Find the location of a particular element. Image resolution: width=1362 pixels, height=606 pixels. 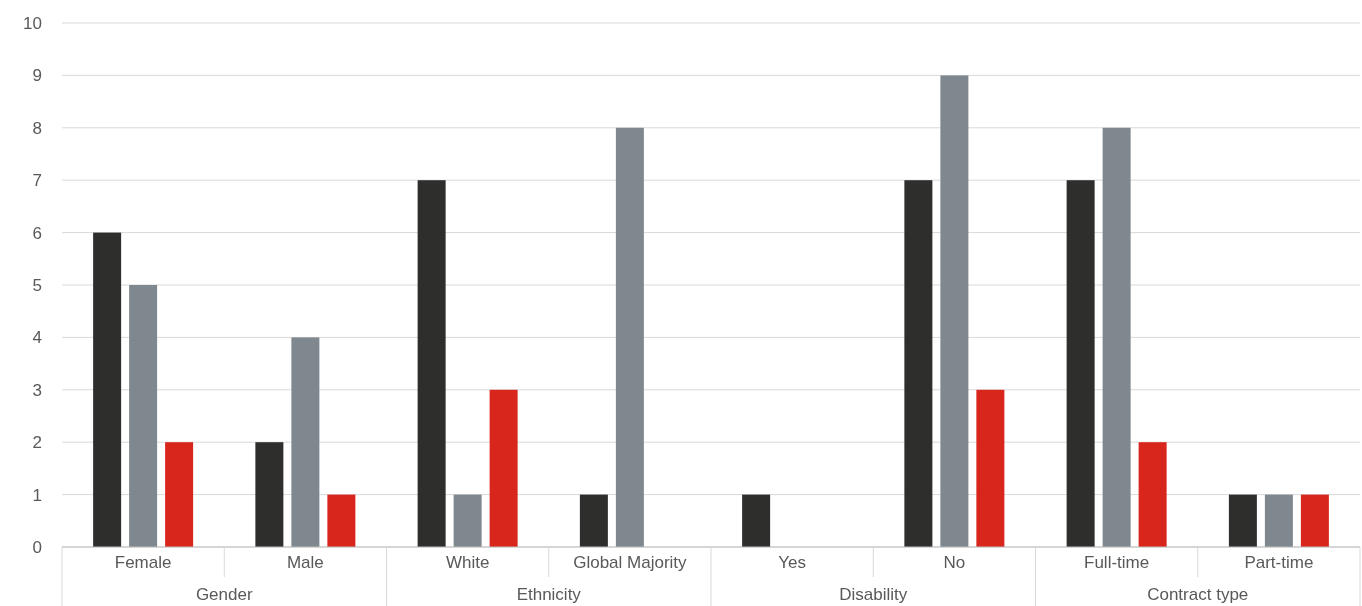

x-tick-label: Female is located at coordinates (143, 562).